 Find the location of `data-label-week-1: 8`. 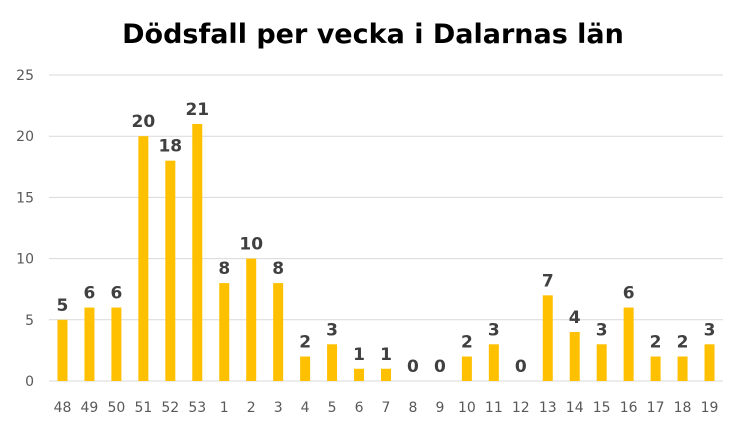

data-label-week-1: 8 is located at coordinates (224, 269).